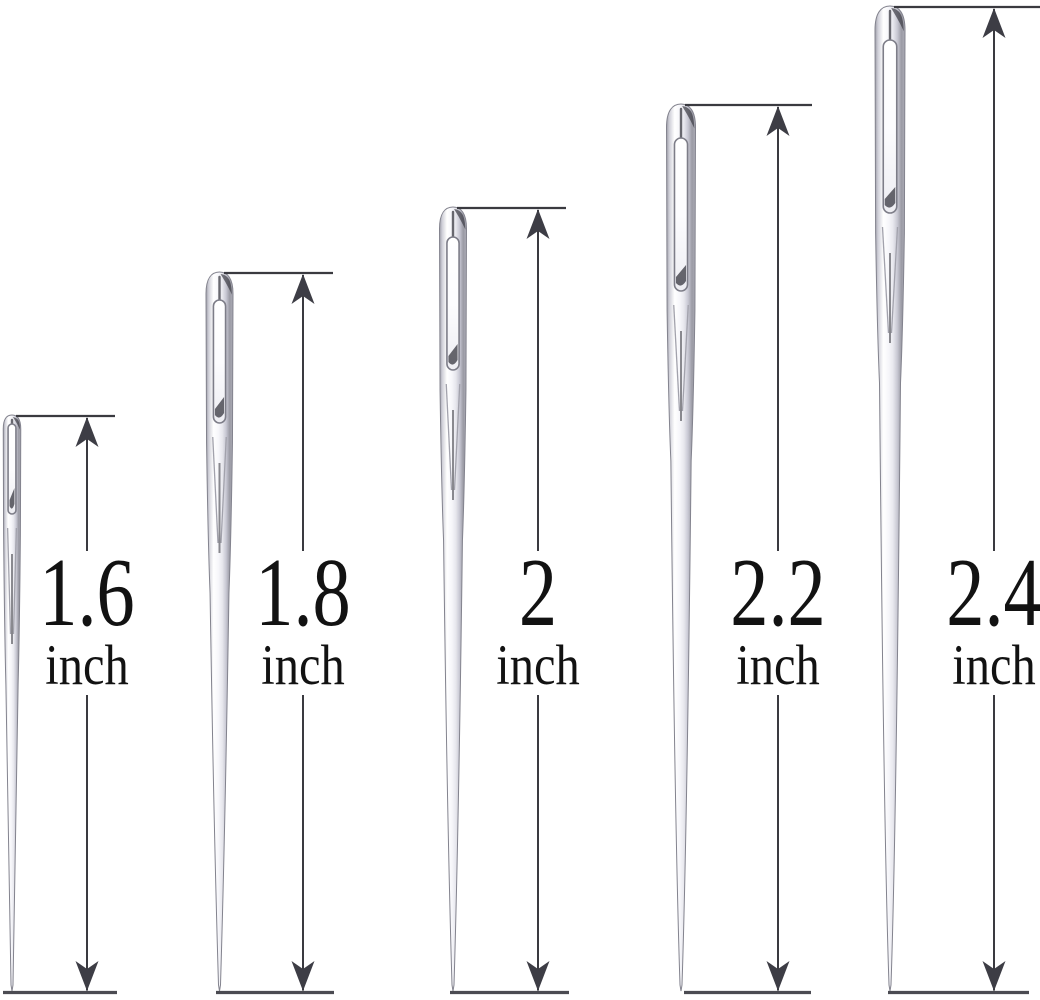 Image resolution: width=1040 pixels, height=1000 pixels. I want to click on measurement-label: 1.6 inch, so click(118, 618).